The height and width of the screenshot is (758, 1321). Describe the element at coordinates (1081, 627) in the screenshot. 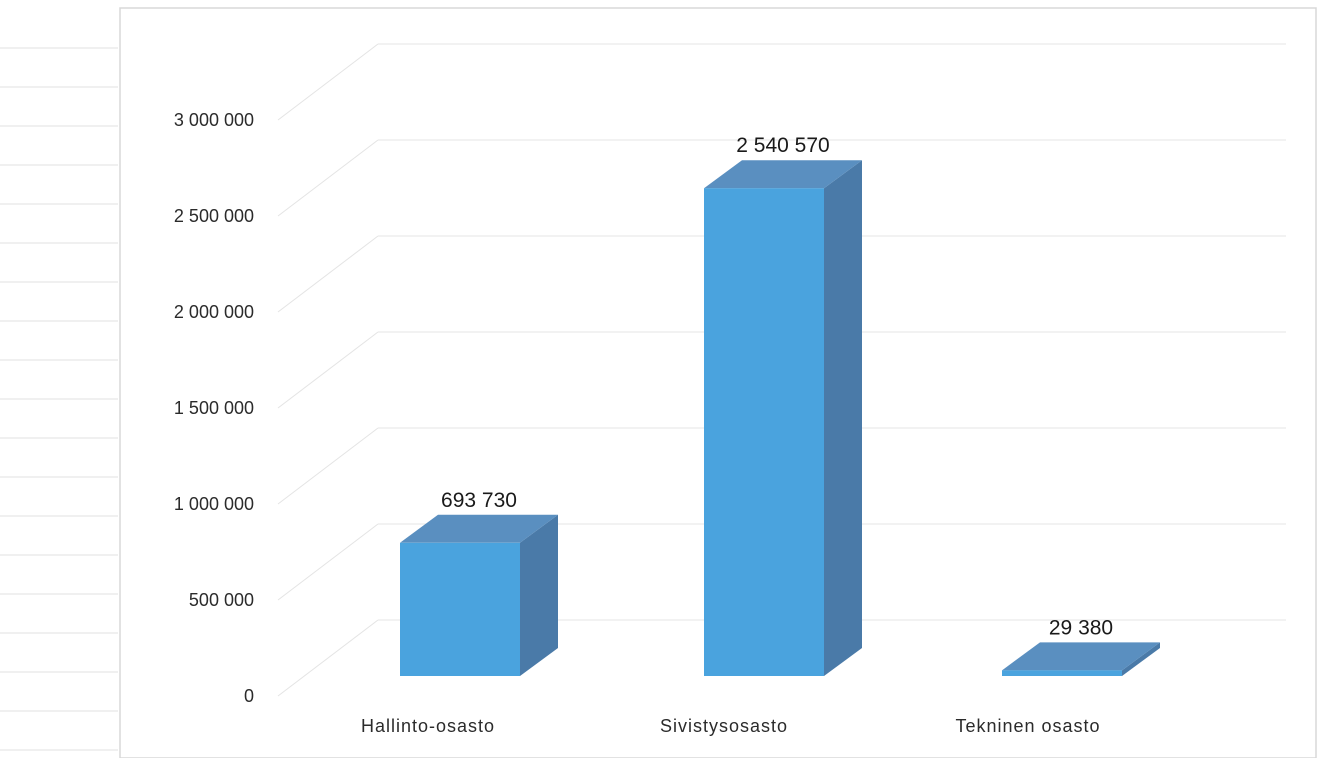

I see `value-label: 29 380` at that location.